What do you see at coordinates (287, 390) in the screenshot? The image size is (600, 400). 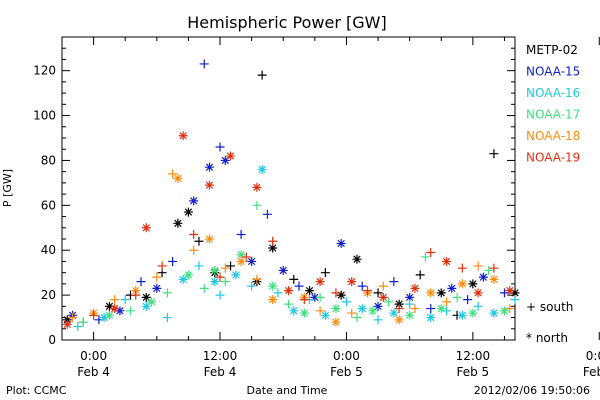 I see `x-axis-label: Date and Time` at bounding box center [287, 390].